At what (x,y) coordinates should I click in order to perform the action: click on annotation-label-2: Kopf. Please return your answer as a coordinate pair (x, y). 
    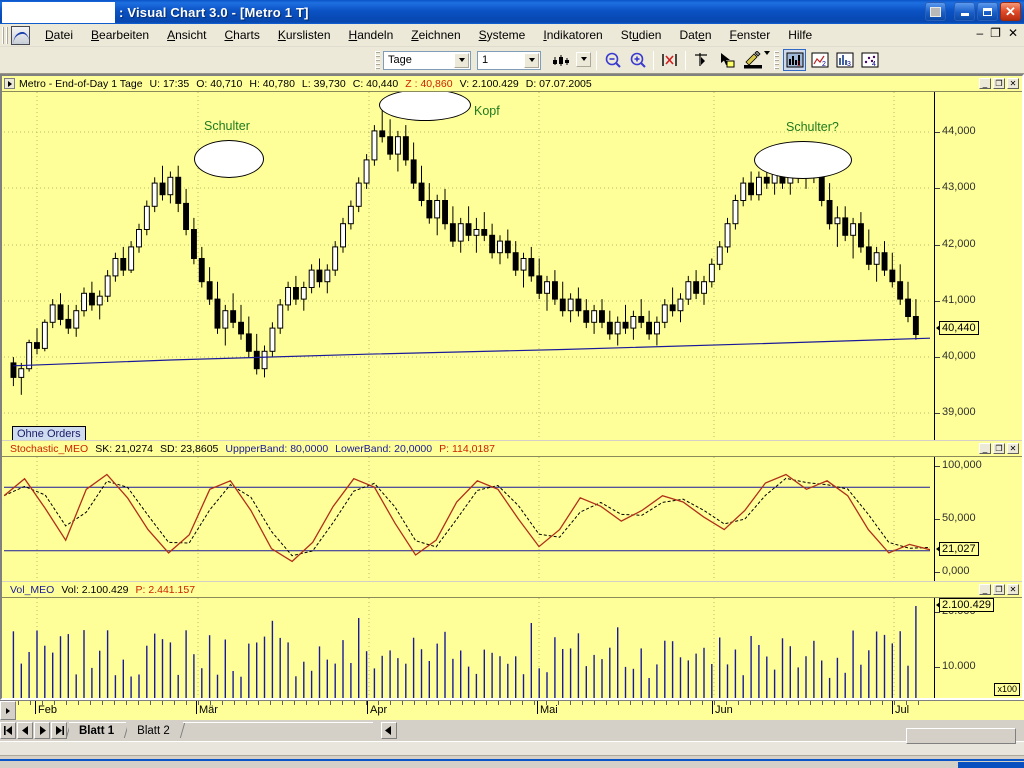
    Looking at the image, I should click on (487, 111).